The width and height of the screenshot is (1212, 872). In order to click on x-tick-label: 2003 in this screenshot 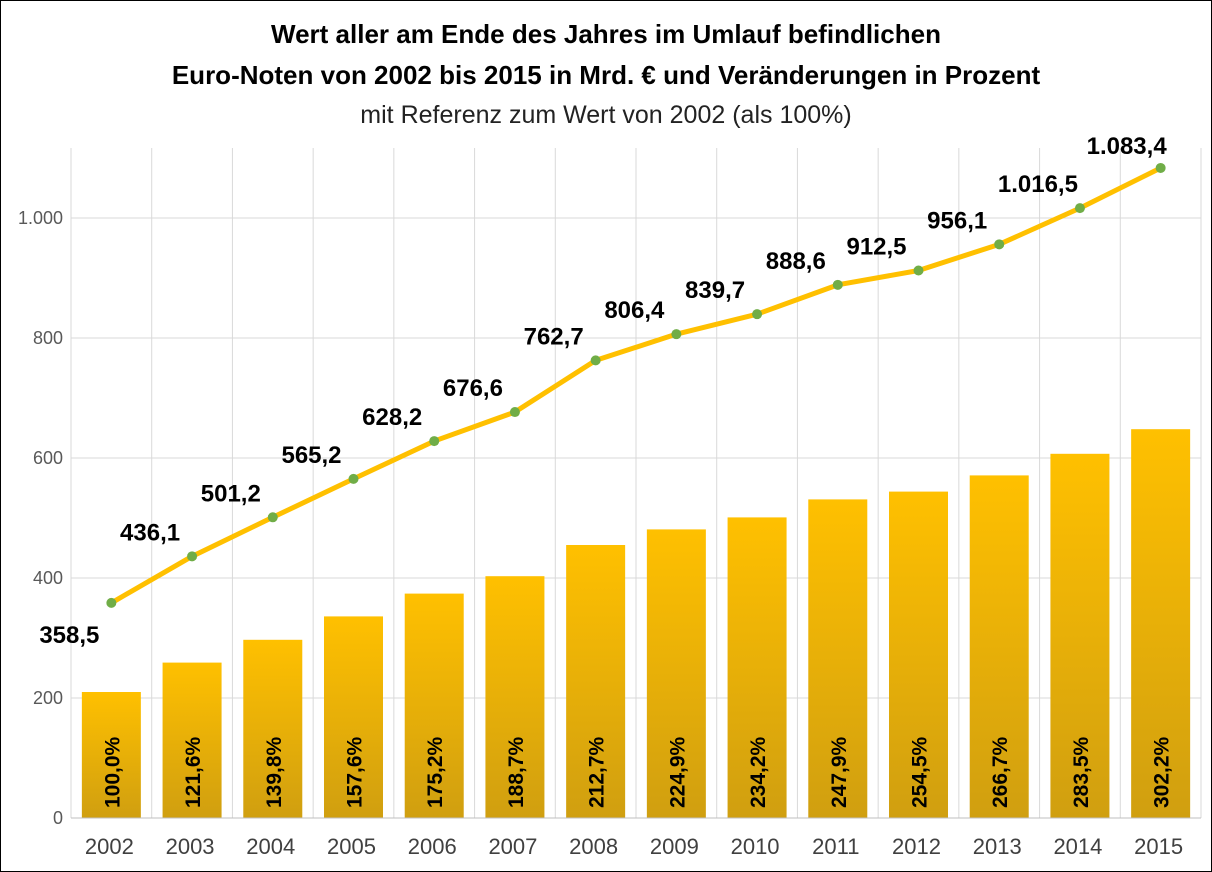, I will do `click(190, 846)`.